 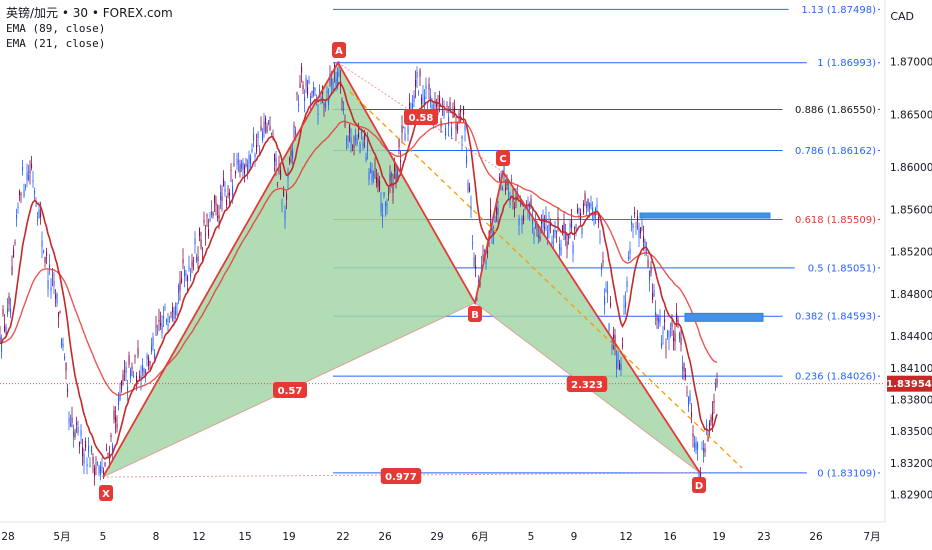 I want to click on ema-89-label: EMA (89, close), so click(x=56, y=28).